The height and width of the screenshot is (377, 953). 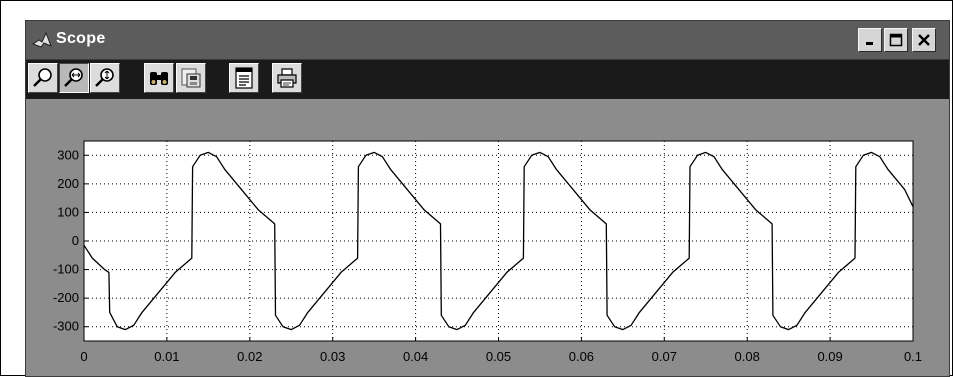 I want to click on zoom-y-button, so click(x=105, y=78).